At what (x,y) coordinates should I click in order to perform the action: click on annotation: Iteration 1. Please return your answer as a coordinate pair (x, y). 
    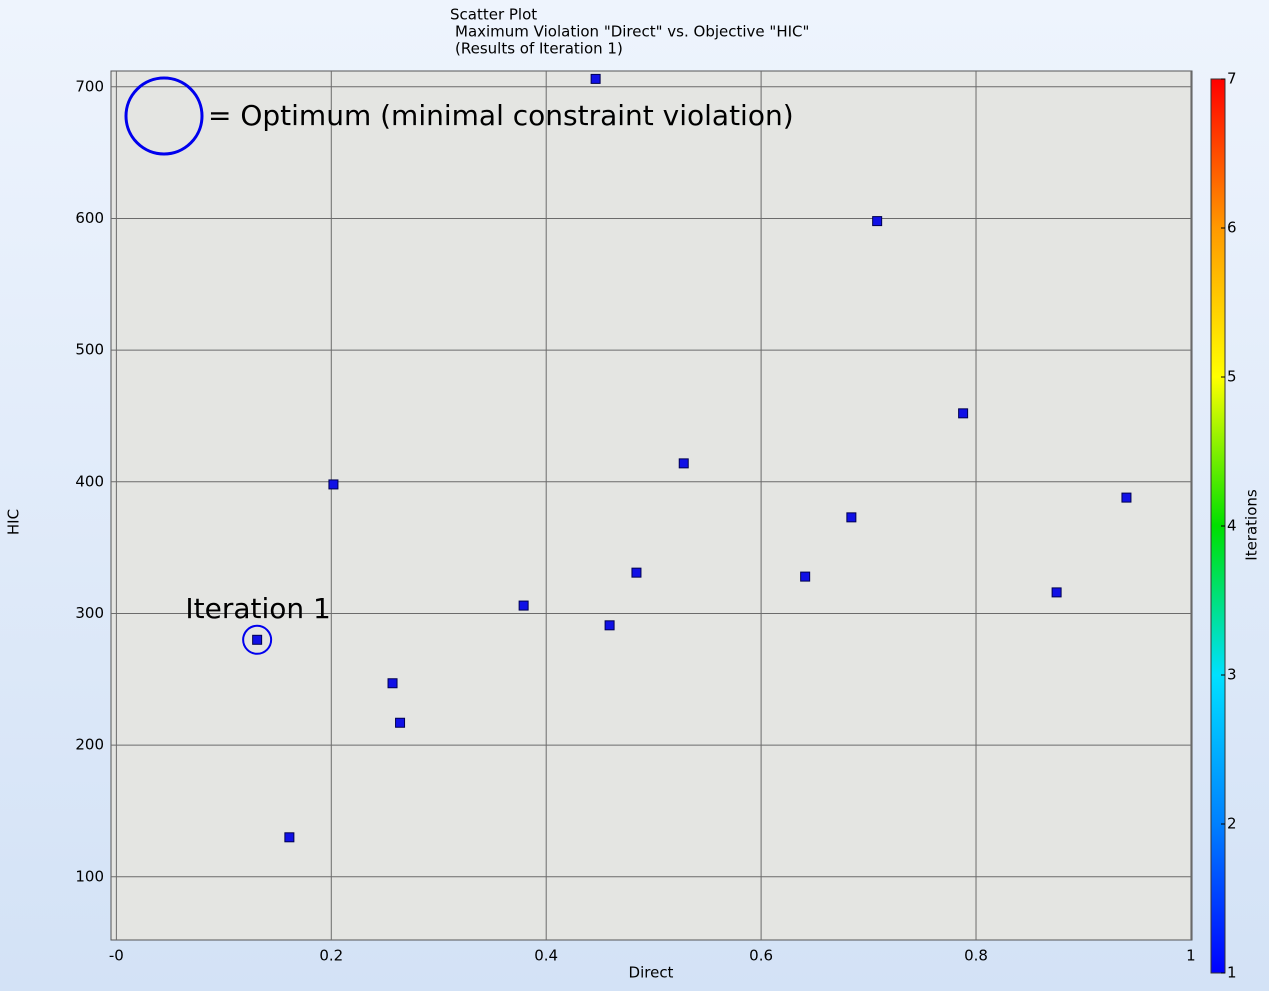
    Looking at the image, I should click on (257, 608).